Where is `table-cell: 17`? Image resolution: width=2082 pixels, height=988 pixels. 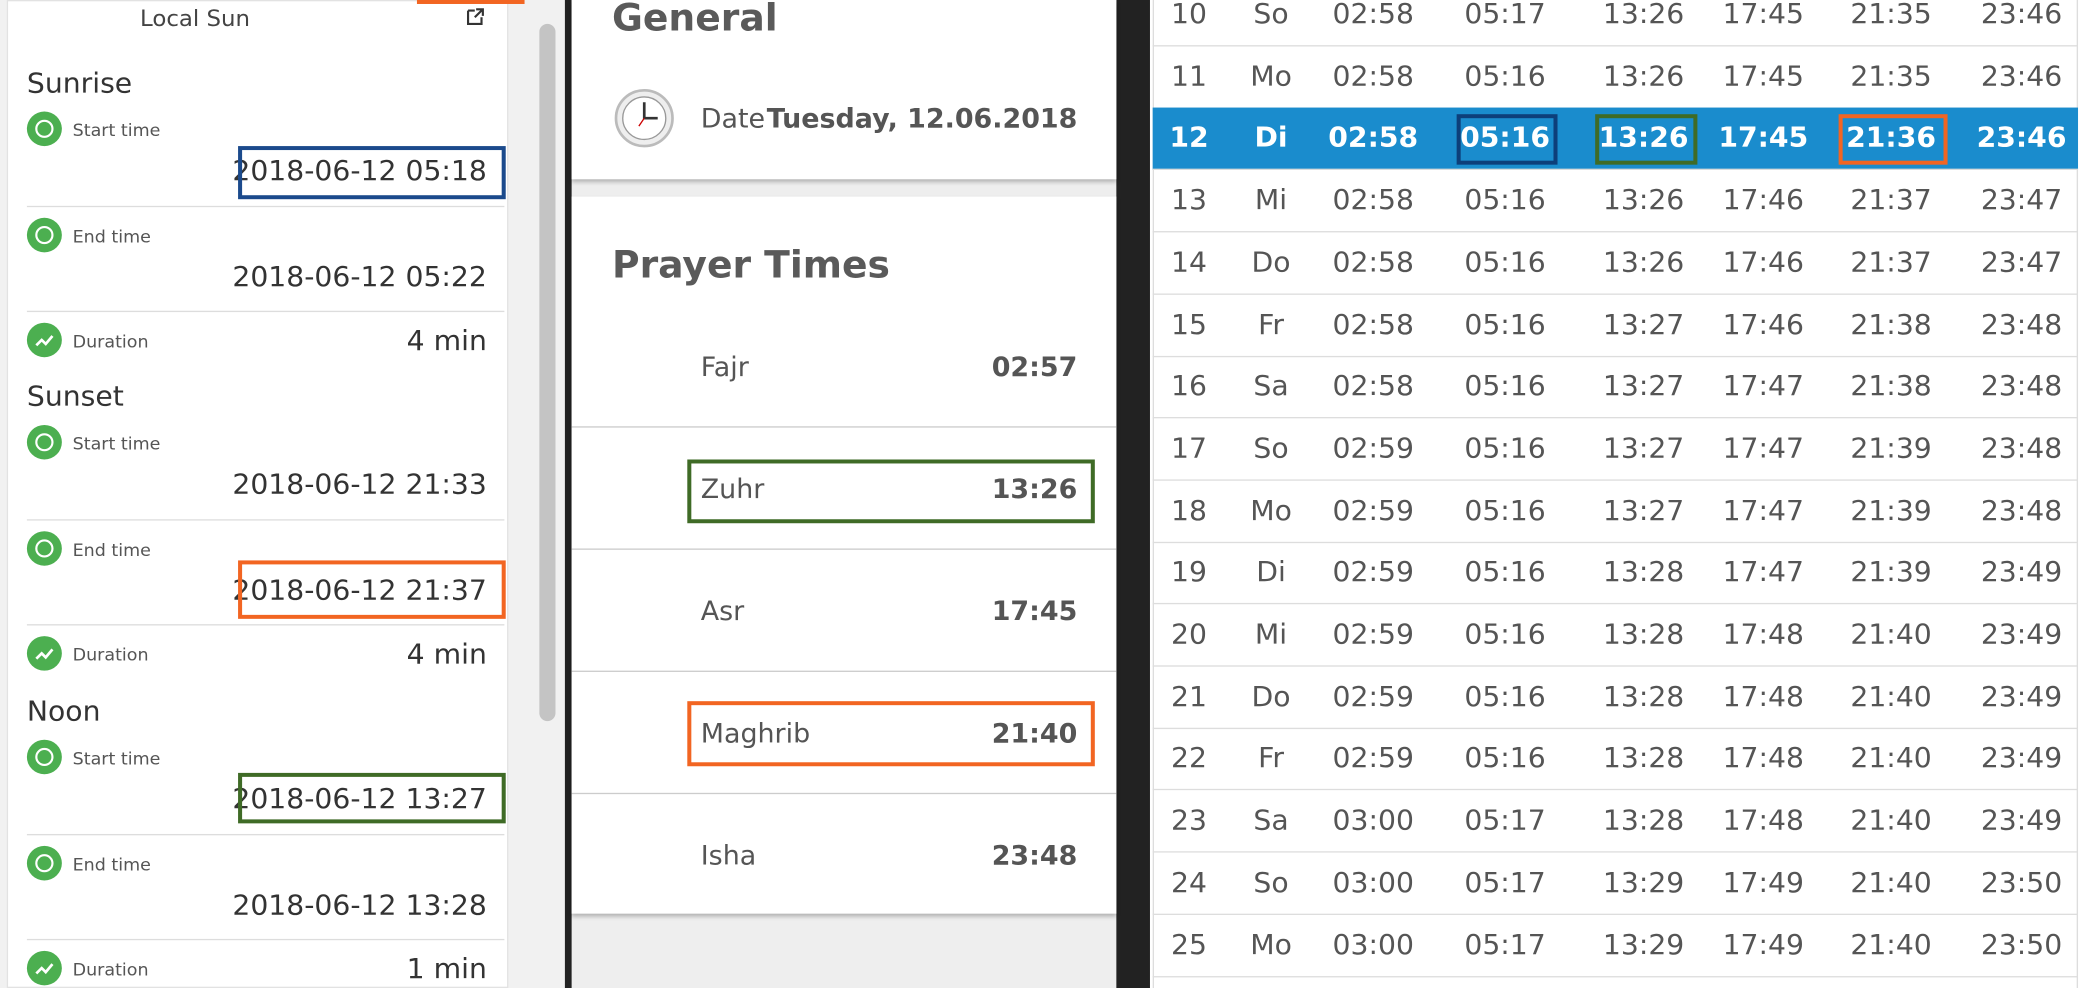
table-cell: 17 is located at coordinates (1189, 448).